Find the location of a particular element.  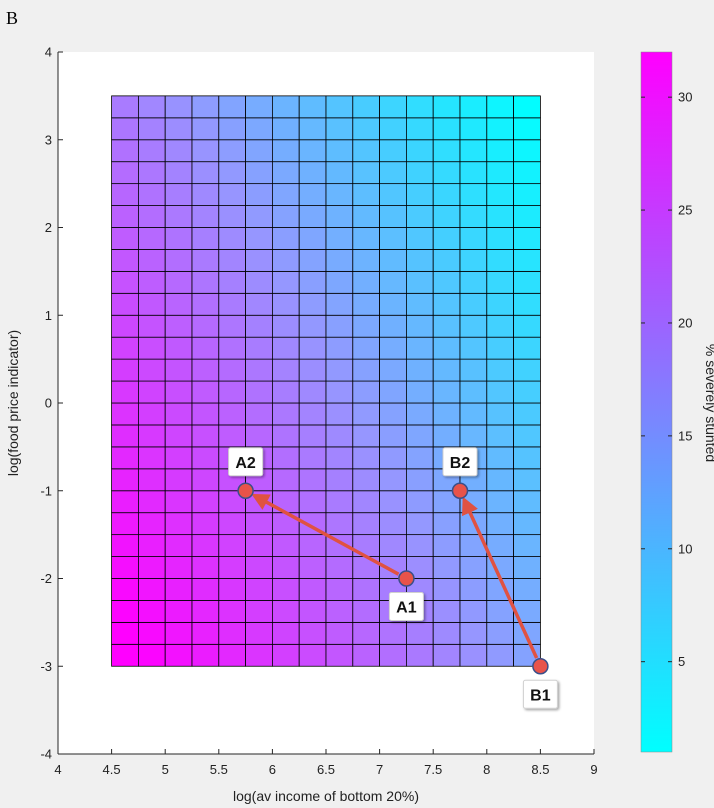

y-tick-label: -3 is located at coordinates (46, 666).